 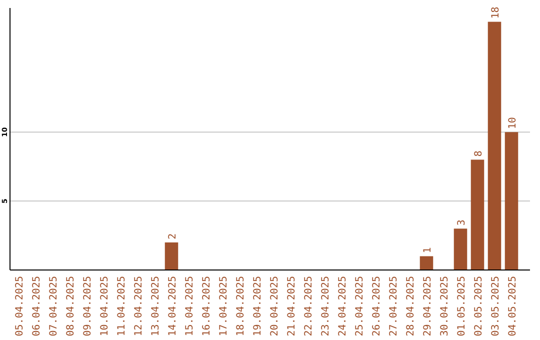 I want to click on x-tick-label: 14.04.2025, so click(x=173, y=306).